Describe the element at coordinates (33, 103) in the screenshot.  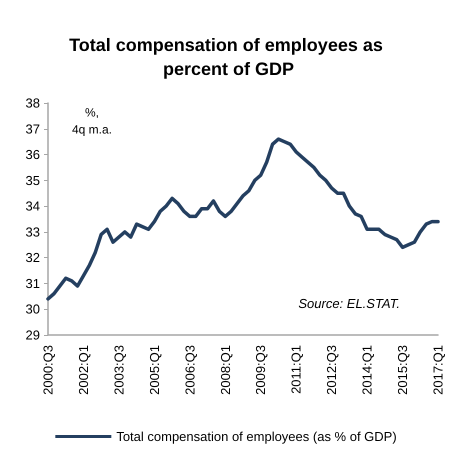
I see `y-tick-label: 38` at that location.